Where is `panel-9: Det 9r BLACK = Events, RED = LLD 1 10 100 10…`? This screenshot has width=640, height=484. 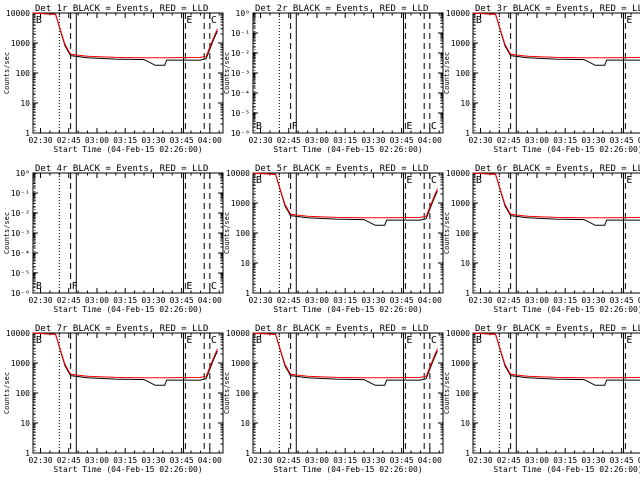 panel-9: Det 9r BLACK = Events, RED = LLD 1 10 100 10… is located at coordinates (541, 399).